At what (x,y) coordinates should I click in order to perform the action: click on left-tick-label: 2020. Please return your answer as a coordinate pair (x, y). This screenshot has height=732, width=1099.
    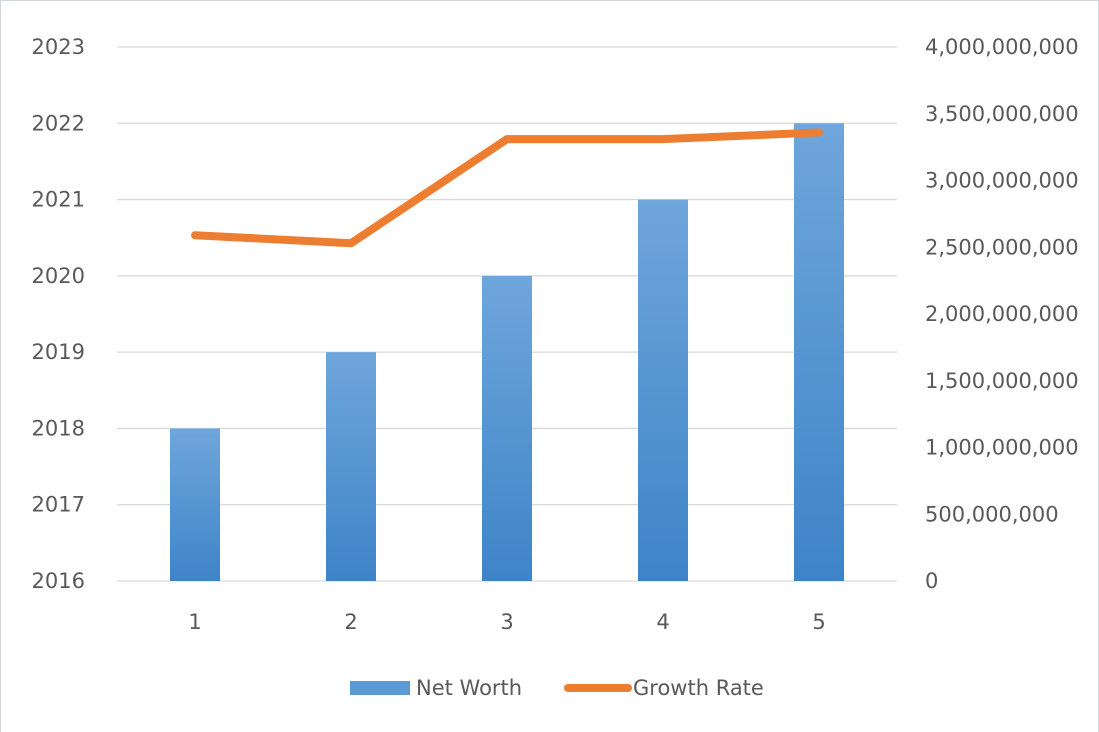
    Looking at the image, I should click on (58, 276).